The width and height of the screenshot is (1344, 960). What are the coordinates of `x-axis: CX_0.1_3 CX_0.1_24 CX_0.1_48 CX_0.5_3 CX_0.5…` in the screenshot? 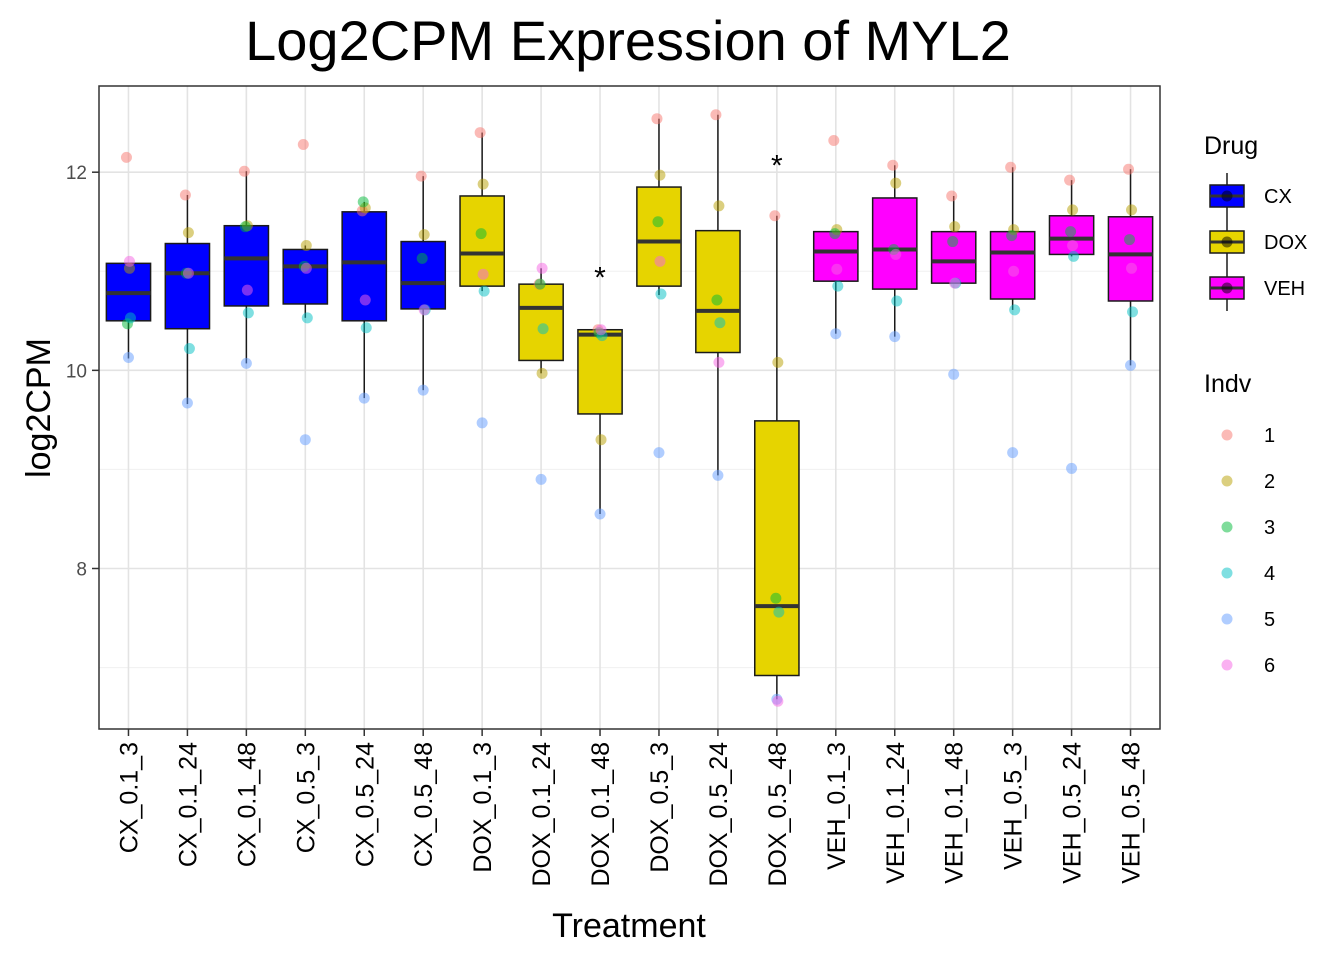 It's located at (630, 808).